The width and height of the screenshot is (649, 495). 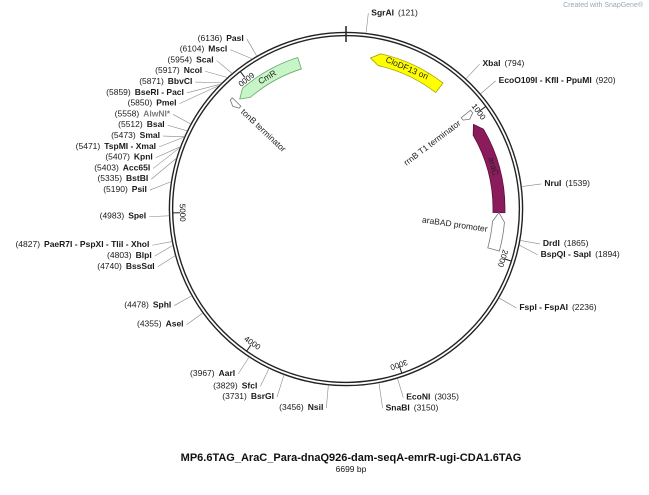 What do you see at coordinates (165, 81) in the screenshot?
I see `site-label: (5871) BbvCI` at bounding box center [165, 81].